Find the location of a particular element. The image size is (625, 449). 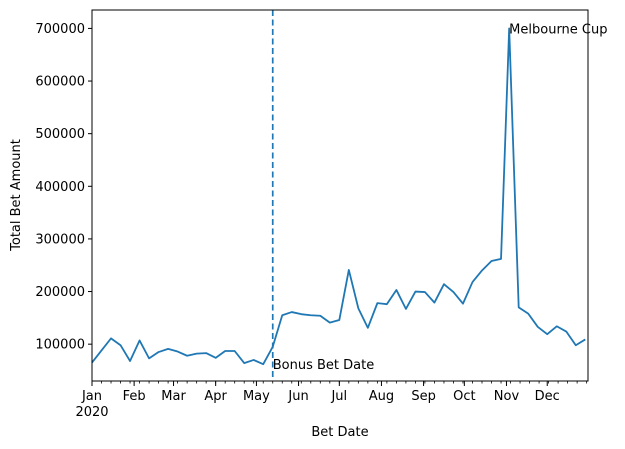

x-tick-label: Jan is located at coordinates (91, 396).